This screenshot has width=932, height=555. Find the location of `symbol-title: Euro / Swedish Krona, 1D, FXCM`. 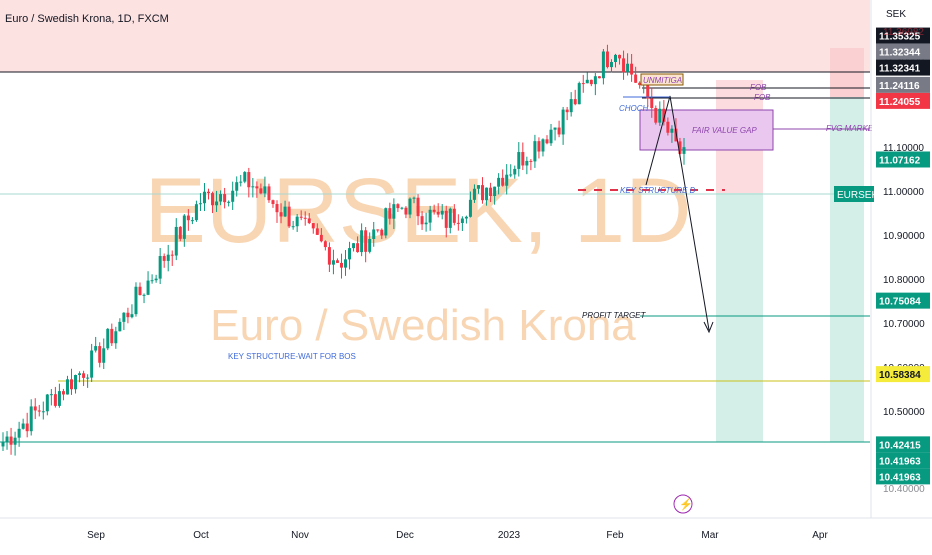

symbol-title: Euro / Swedish Krona, 1D, FXCM is located at coordinates (87, 19).